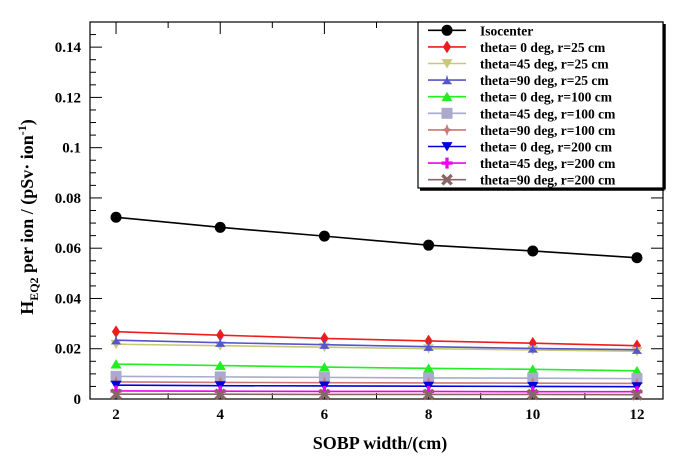 The height and width of the screenshot is (475, 698). I want to click on legend-entry: theta=90 deg, r=100 cm, so click(522, 130).